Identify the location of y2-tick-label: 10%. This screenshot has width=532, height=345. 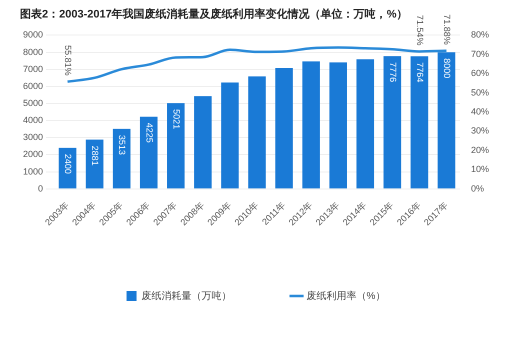
(479, 169).